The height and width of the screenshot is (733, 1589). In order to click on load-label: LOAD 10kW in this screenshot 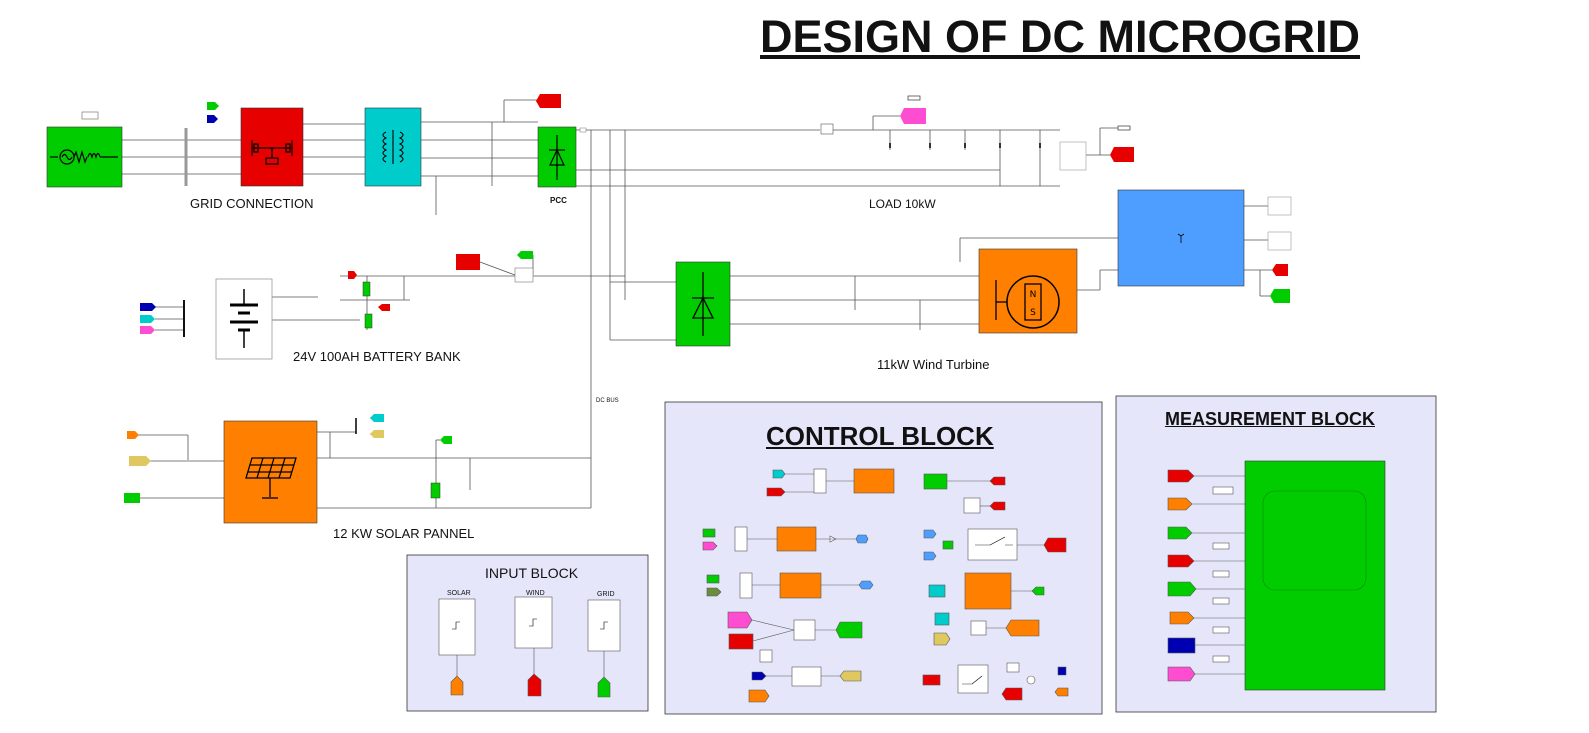, I will do `click(902, 204)`.